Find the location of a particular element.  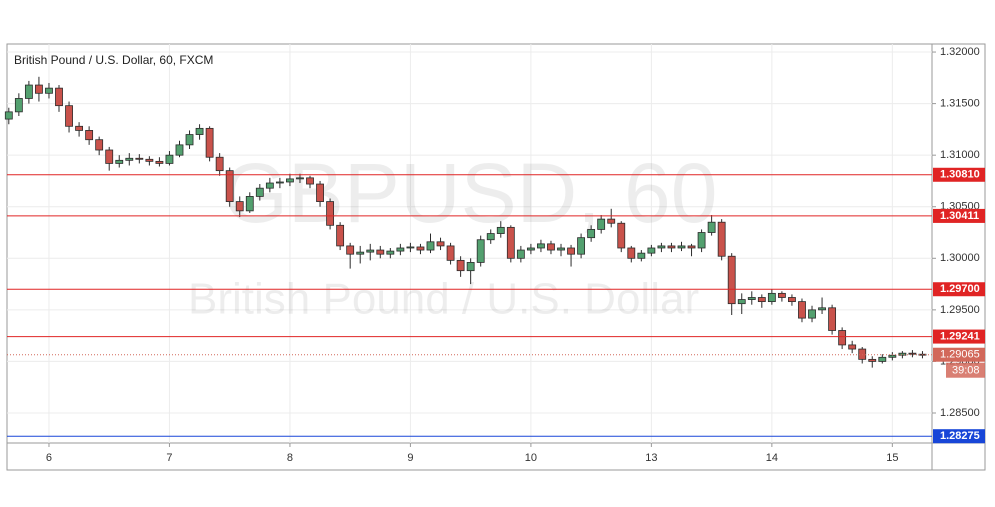

x-tick-label: 7 is located at coordinates (169, 458).